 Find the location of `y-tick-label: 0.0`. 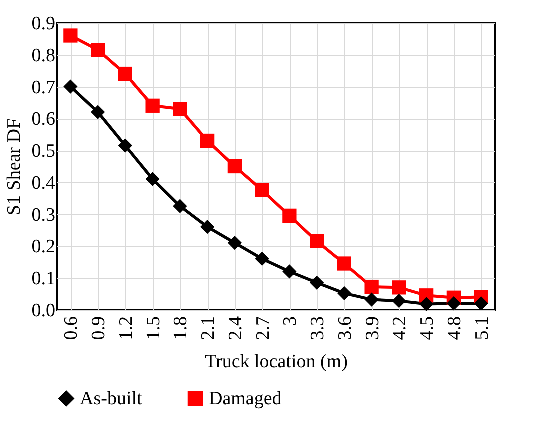

y-tick-label: 0.0 is located at coordinates (44, 311).